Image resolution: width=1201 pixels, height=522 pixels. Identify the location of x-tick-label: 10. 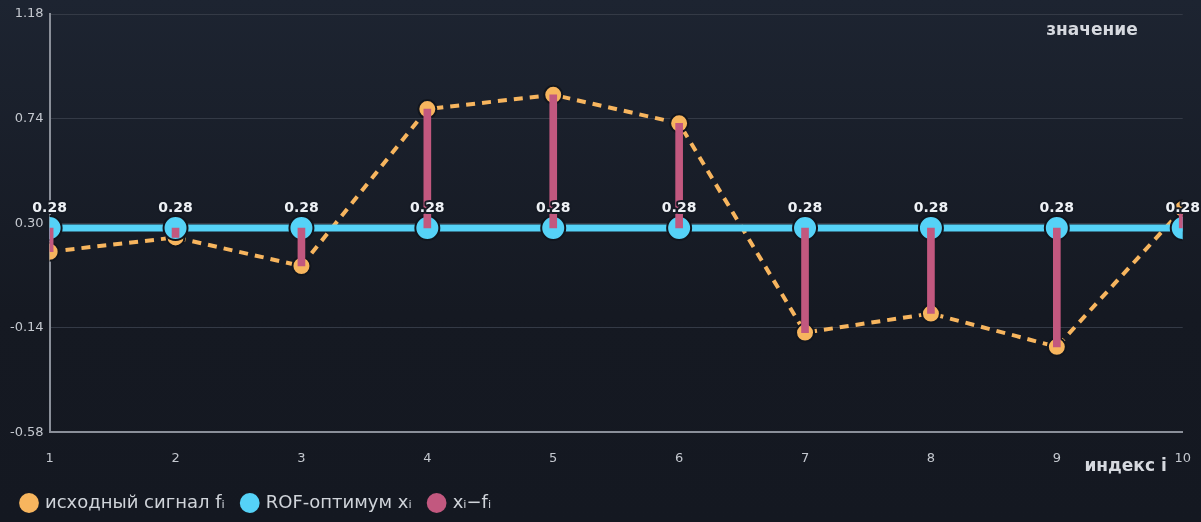
(1182, 457).